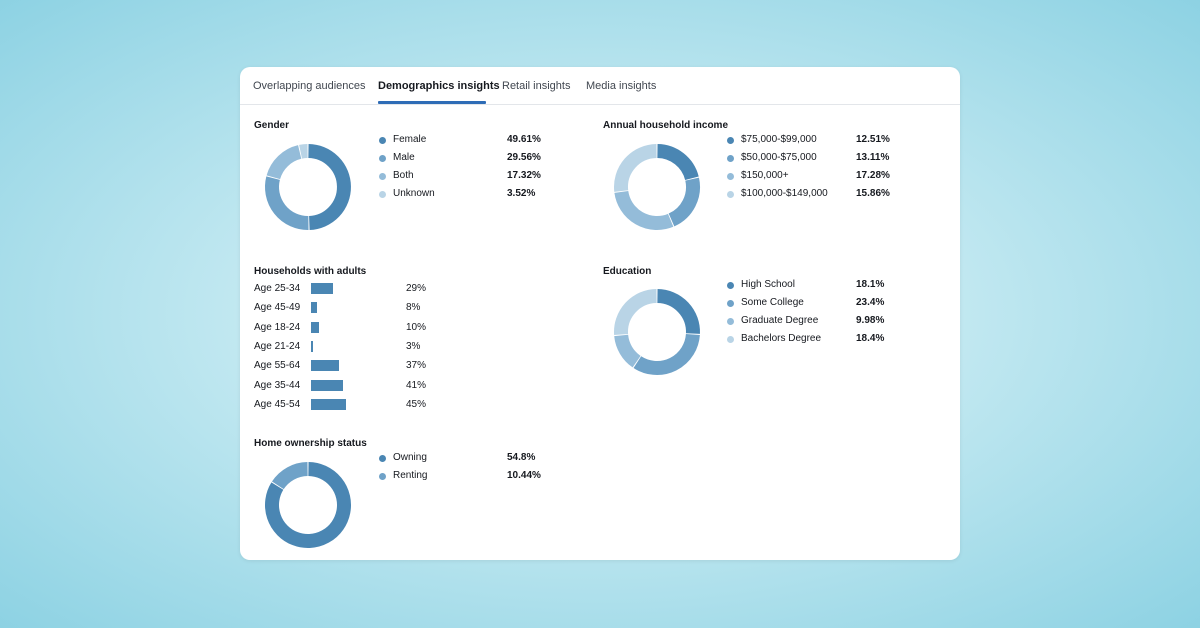  I want to click on bar-value: 10%, so click(416, 327).